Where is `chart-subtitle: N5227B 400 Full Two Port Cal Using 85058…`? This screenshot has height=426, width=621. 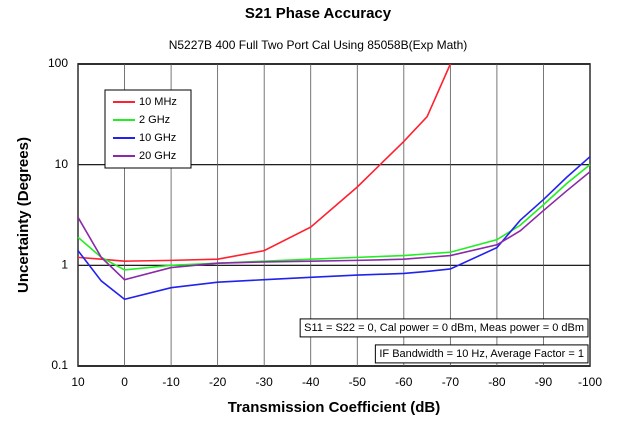 chart-subtitle: N5227B 400 Full Two Port Cal Using 85058… is located at coordinates (318, 45).